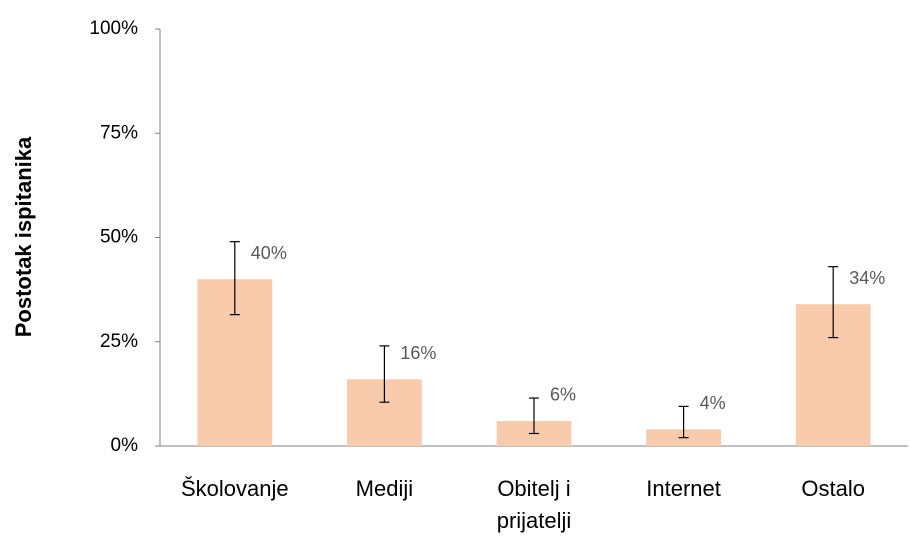 This screenshot has width=910, height=541. Describe the element at coordinates (534, 504) in the screenshot. I see `x-tick-label: Obitelj i prijatelji` at that location.